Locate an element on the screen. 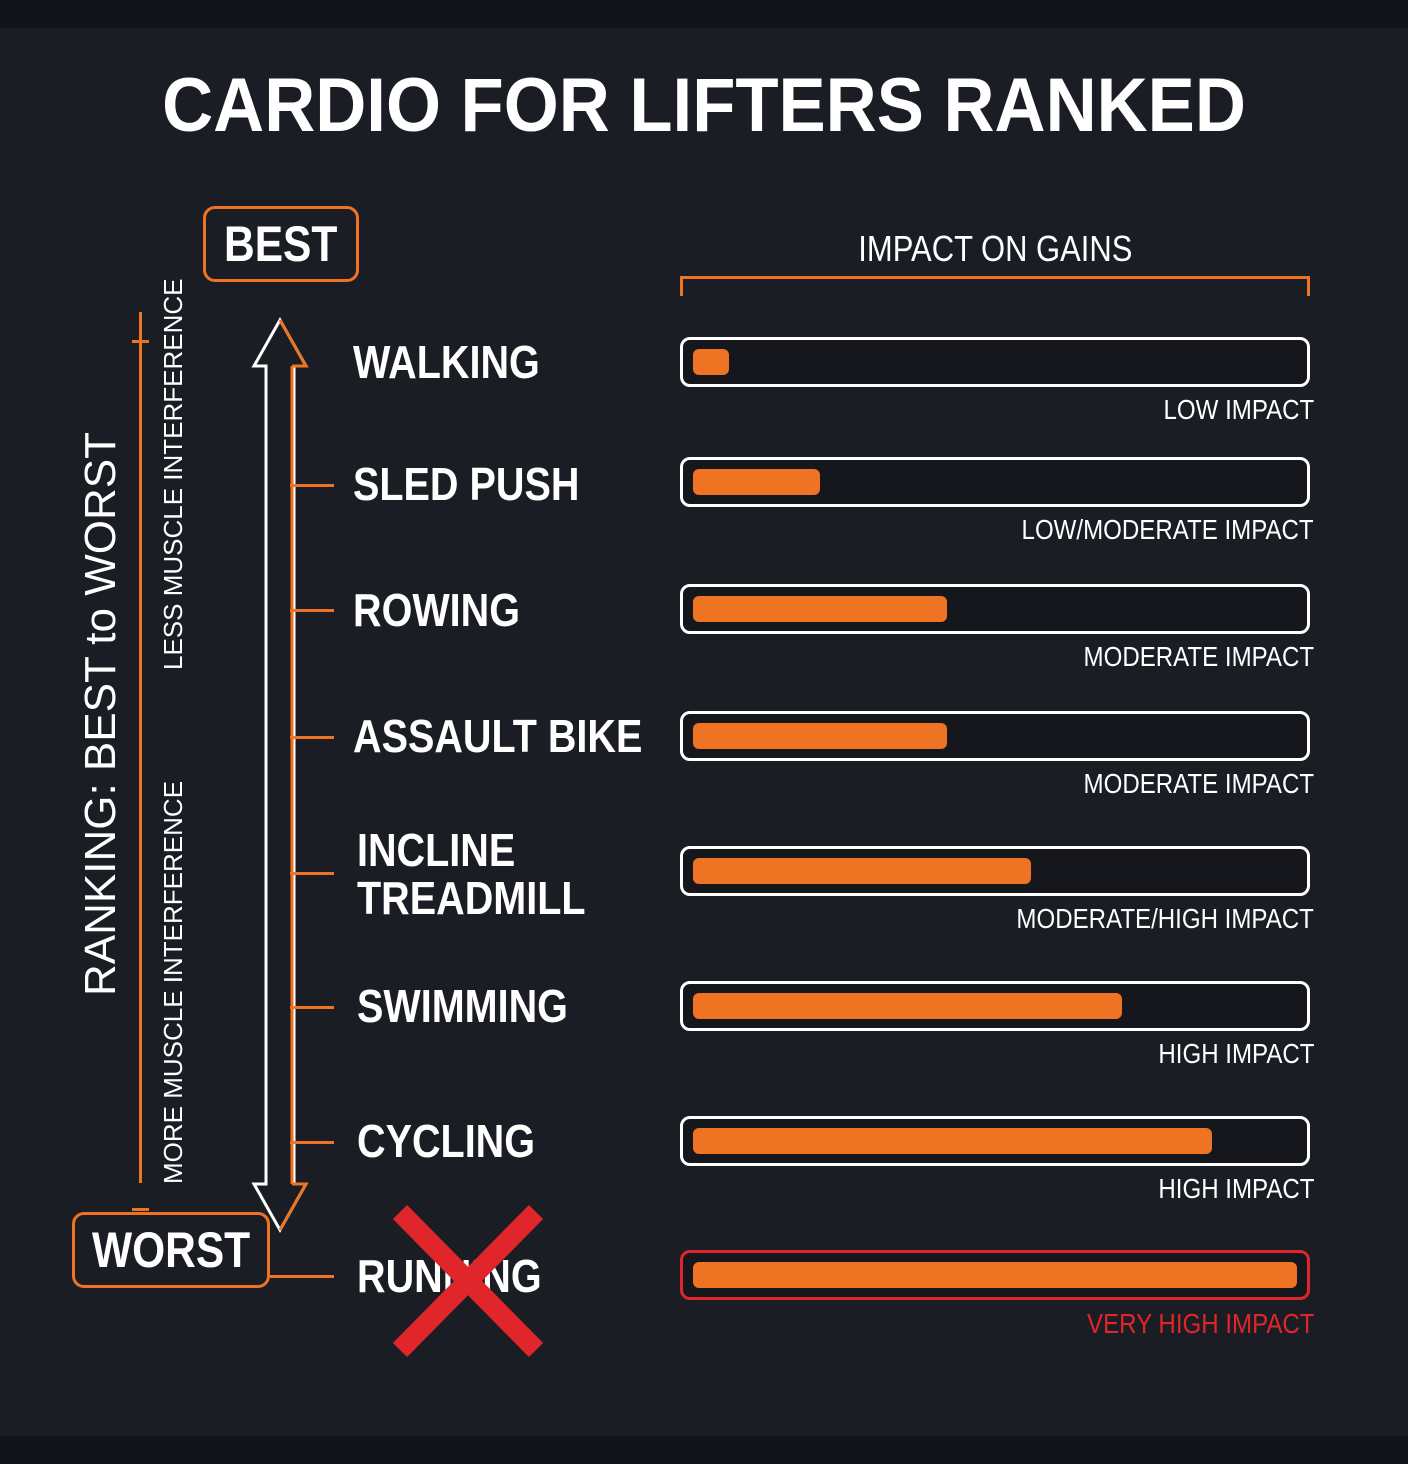 This screenshot has width=1408, height=1464. impact-label-sled-push: LOW/MODERATE IMPACT is located at coordinates (997, 530).